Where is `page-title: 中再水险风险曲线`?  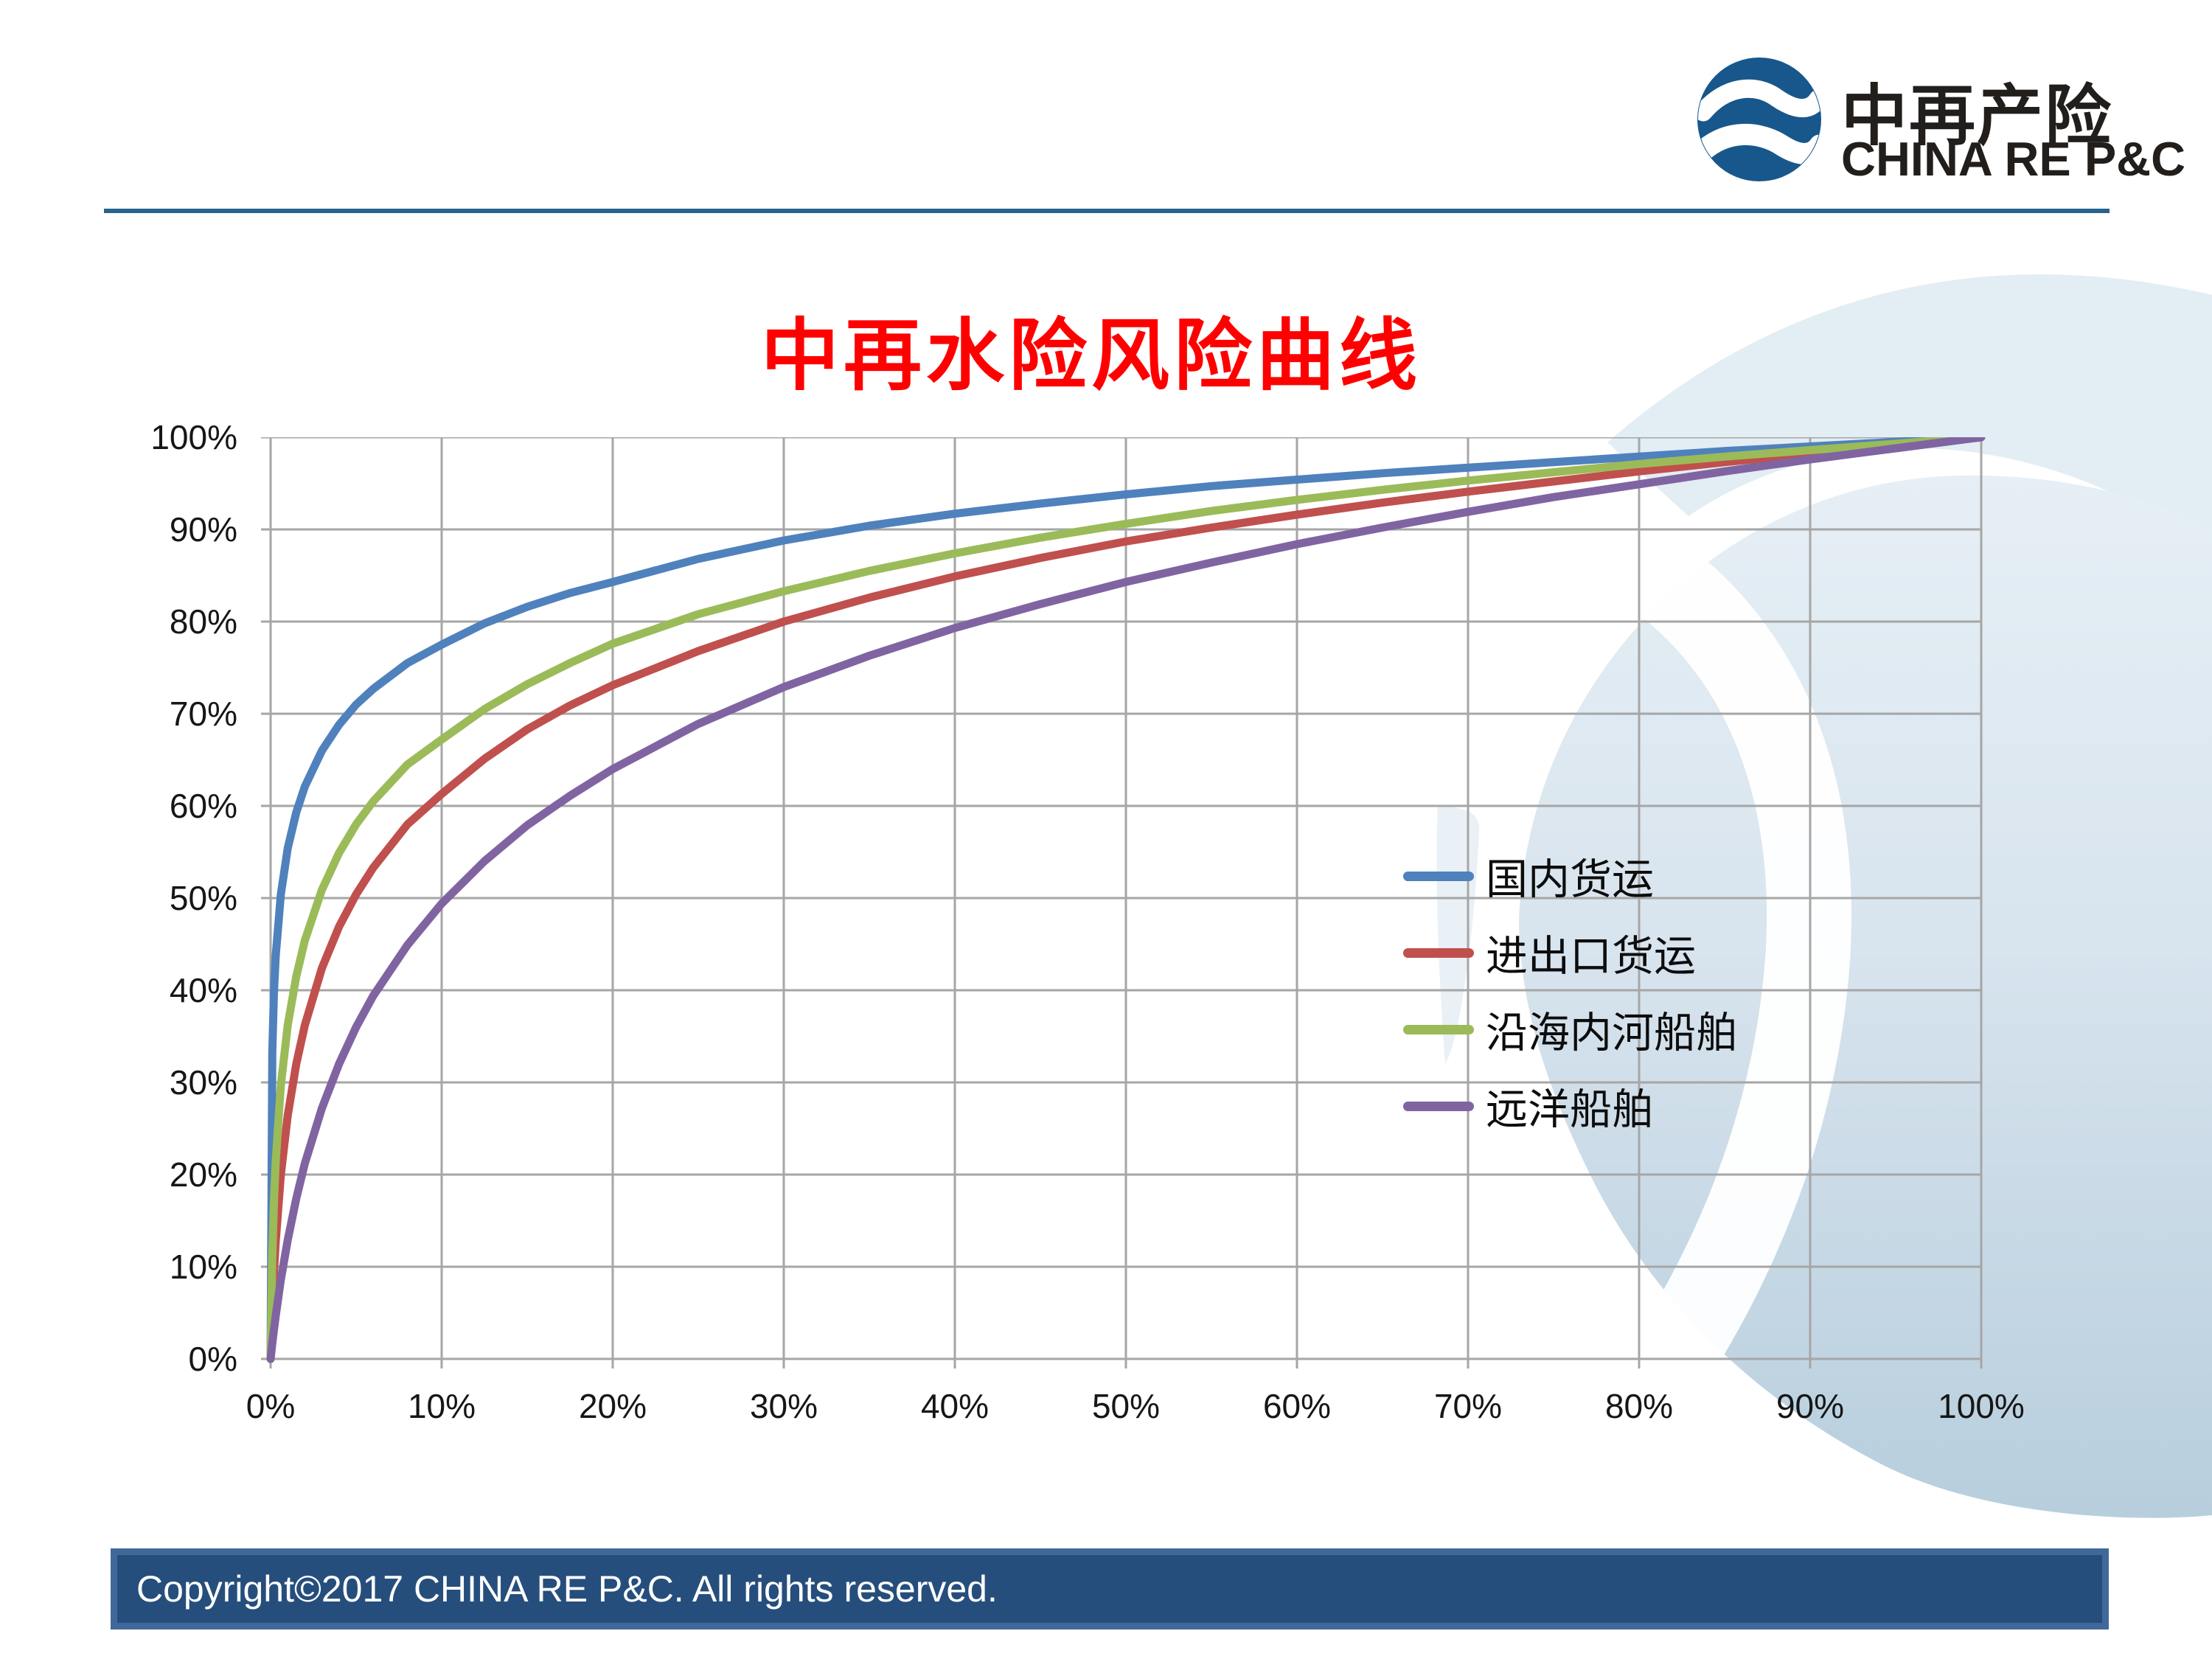
page-title: 中再水险风险曲线 is located at coordinates (1091, 356).